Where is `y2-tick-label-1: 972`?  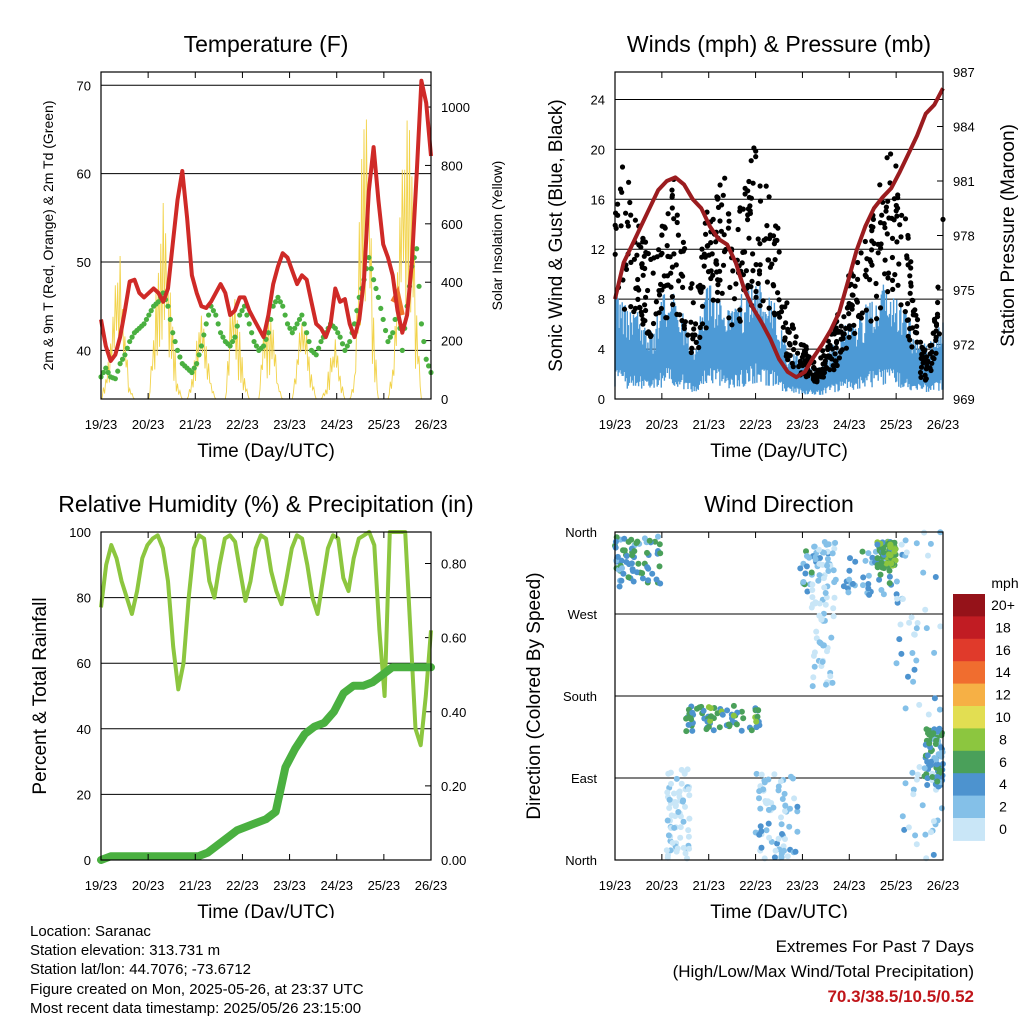 y2-tick-label-1: 972 is located at coordinates (964, 345).